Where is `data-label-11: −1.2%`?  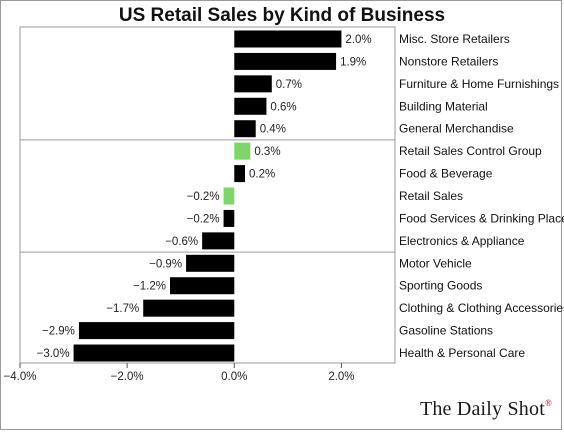 data-label-11: −1.2% is located at coordinates (149, 287).